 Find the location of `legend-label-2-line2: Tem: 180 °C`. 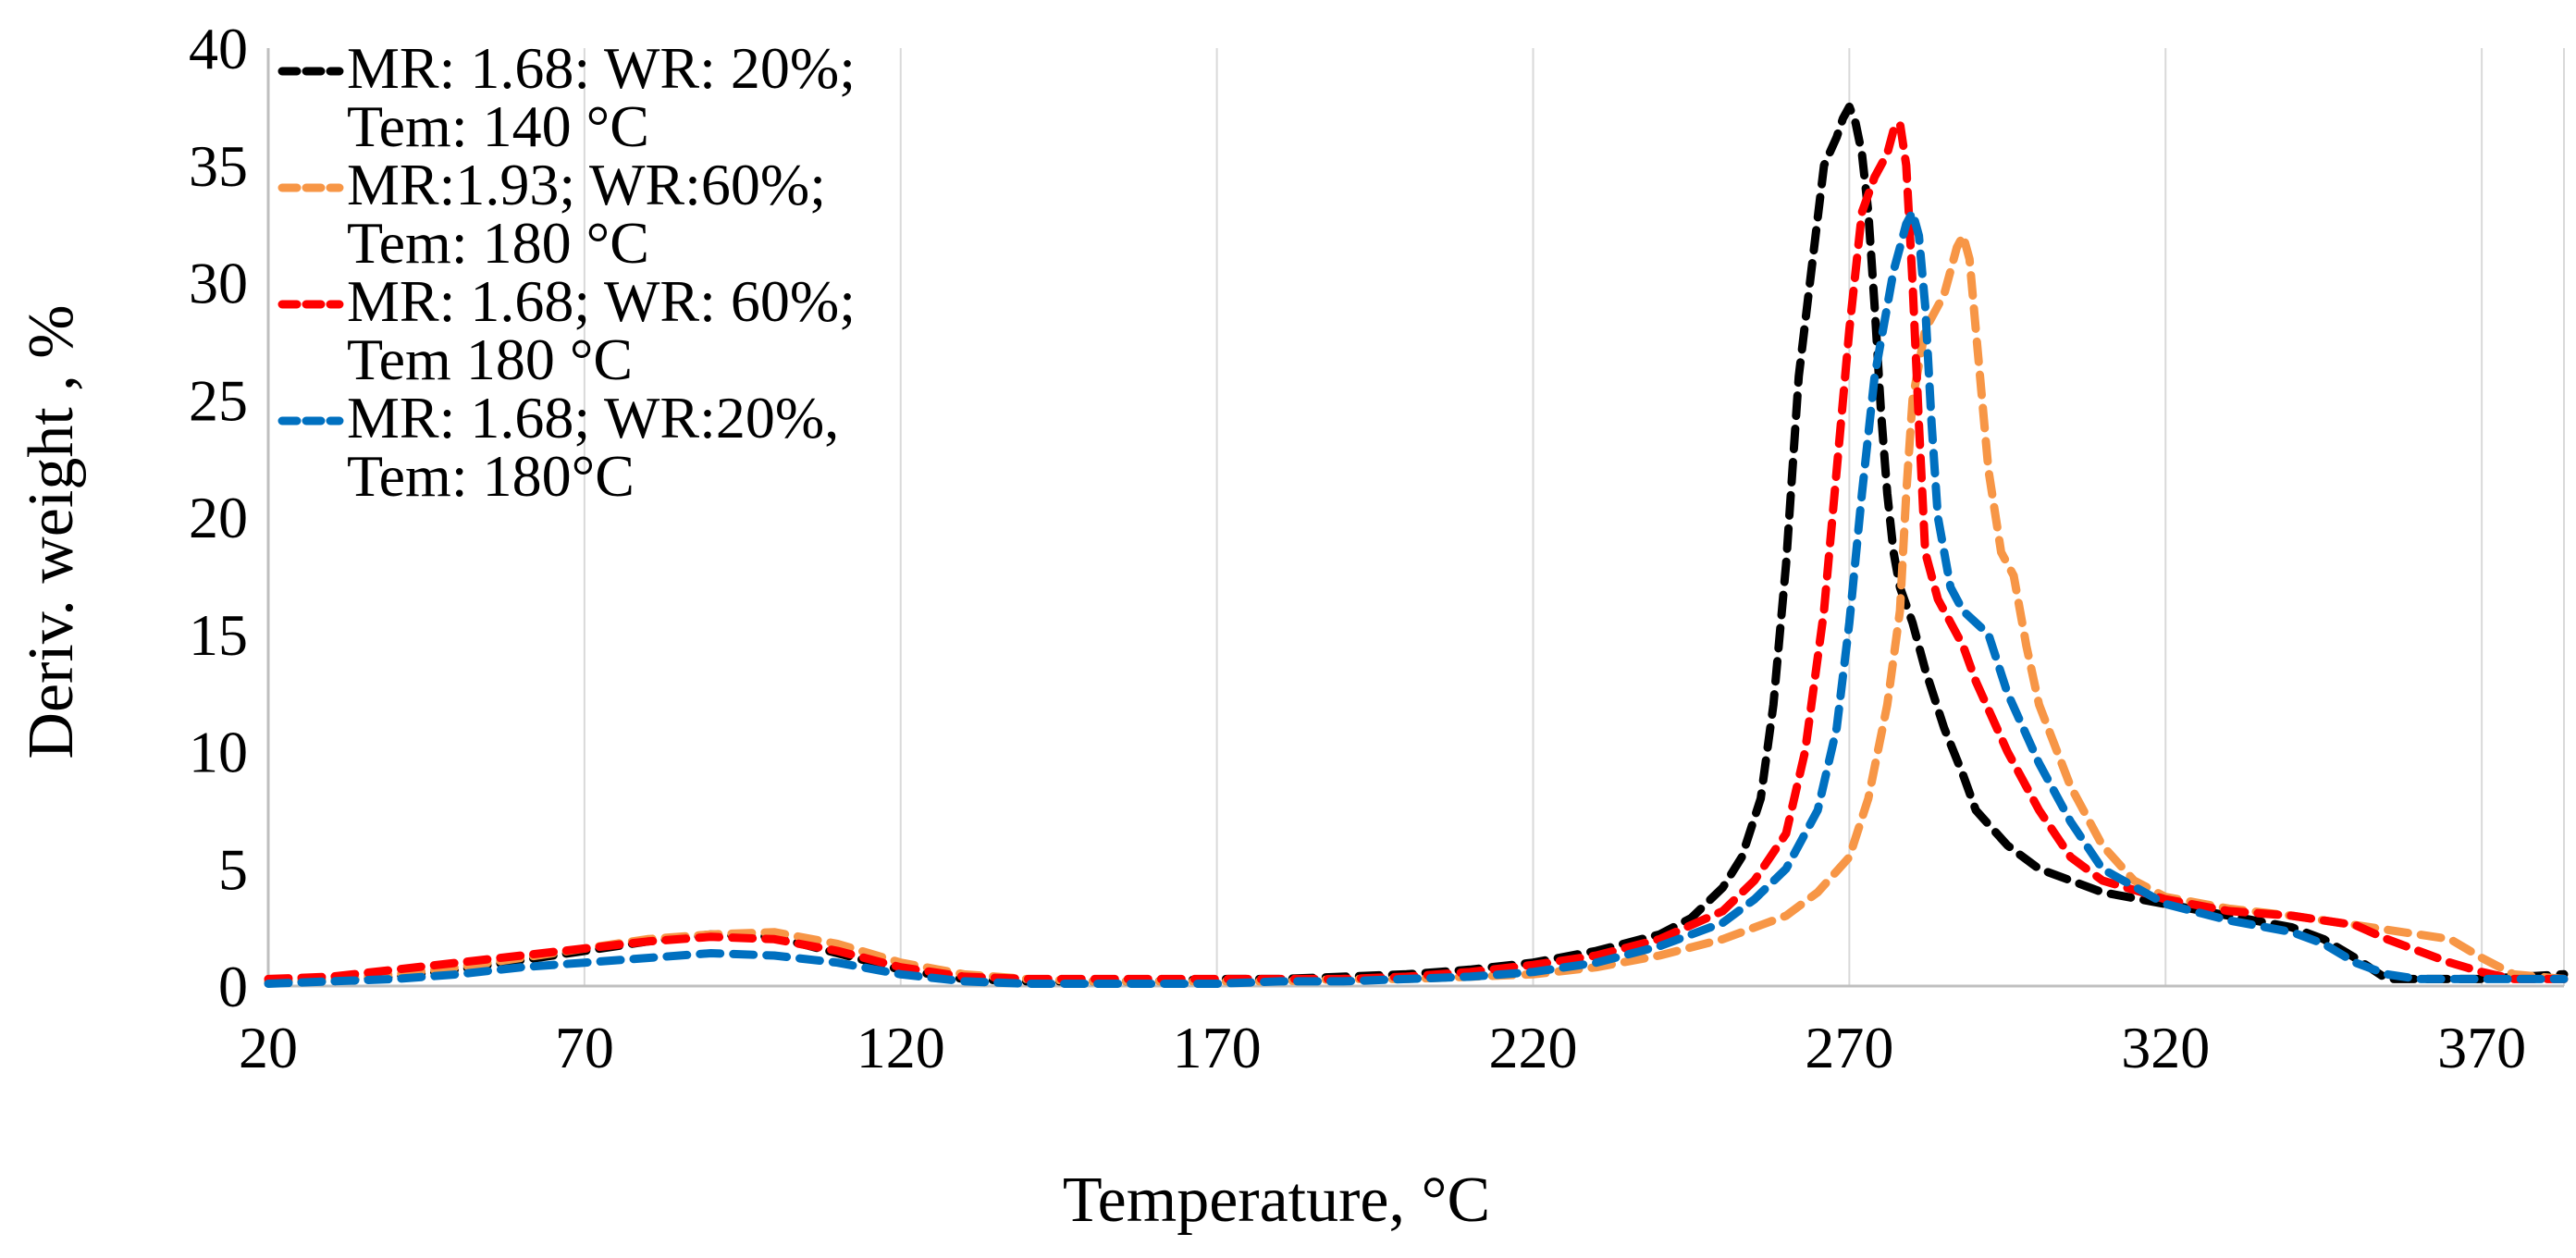

legend-label-2-line2: Tem: 180 °C is located at coordinates (498, 243).